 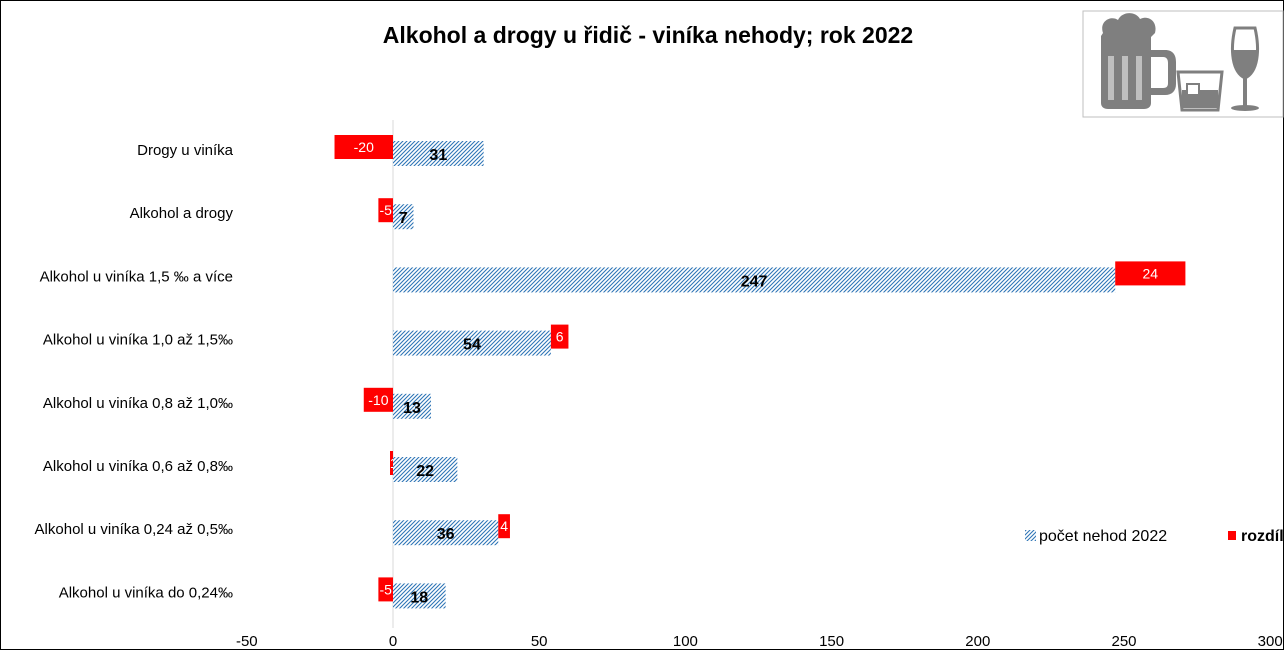 What do you see at coordinates (831, 641) in the screenshot?
I see `x-tick-label: 150` at bounding box center [831, 641].